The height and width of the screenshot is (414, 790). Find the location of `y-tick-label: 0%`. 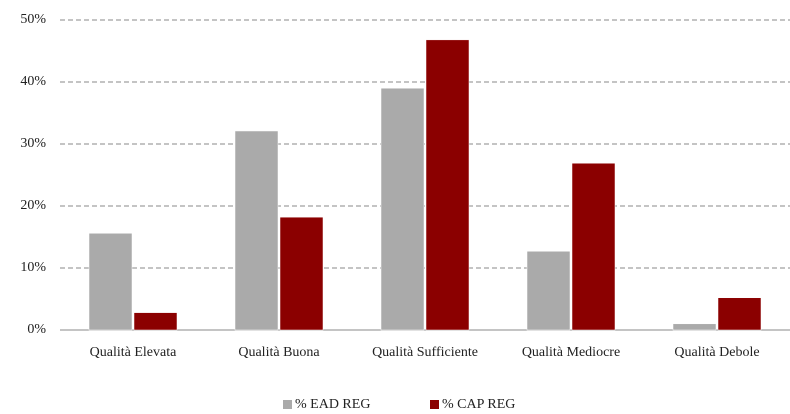

y-tick-label: 0% is located at coordinates (36, 329).